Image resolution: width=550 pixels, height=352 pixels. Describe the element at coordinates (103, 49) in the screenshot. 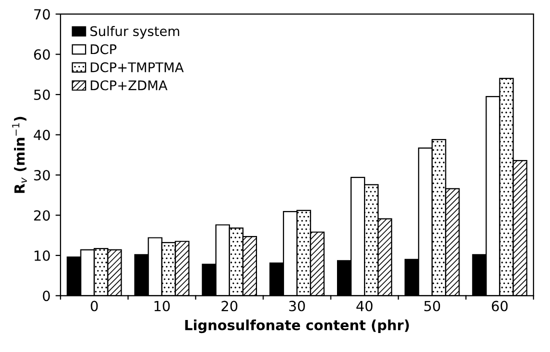

I see `legend-label: DCP` at that location.